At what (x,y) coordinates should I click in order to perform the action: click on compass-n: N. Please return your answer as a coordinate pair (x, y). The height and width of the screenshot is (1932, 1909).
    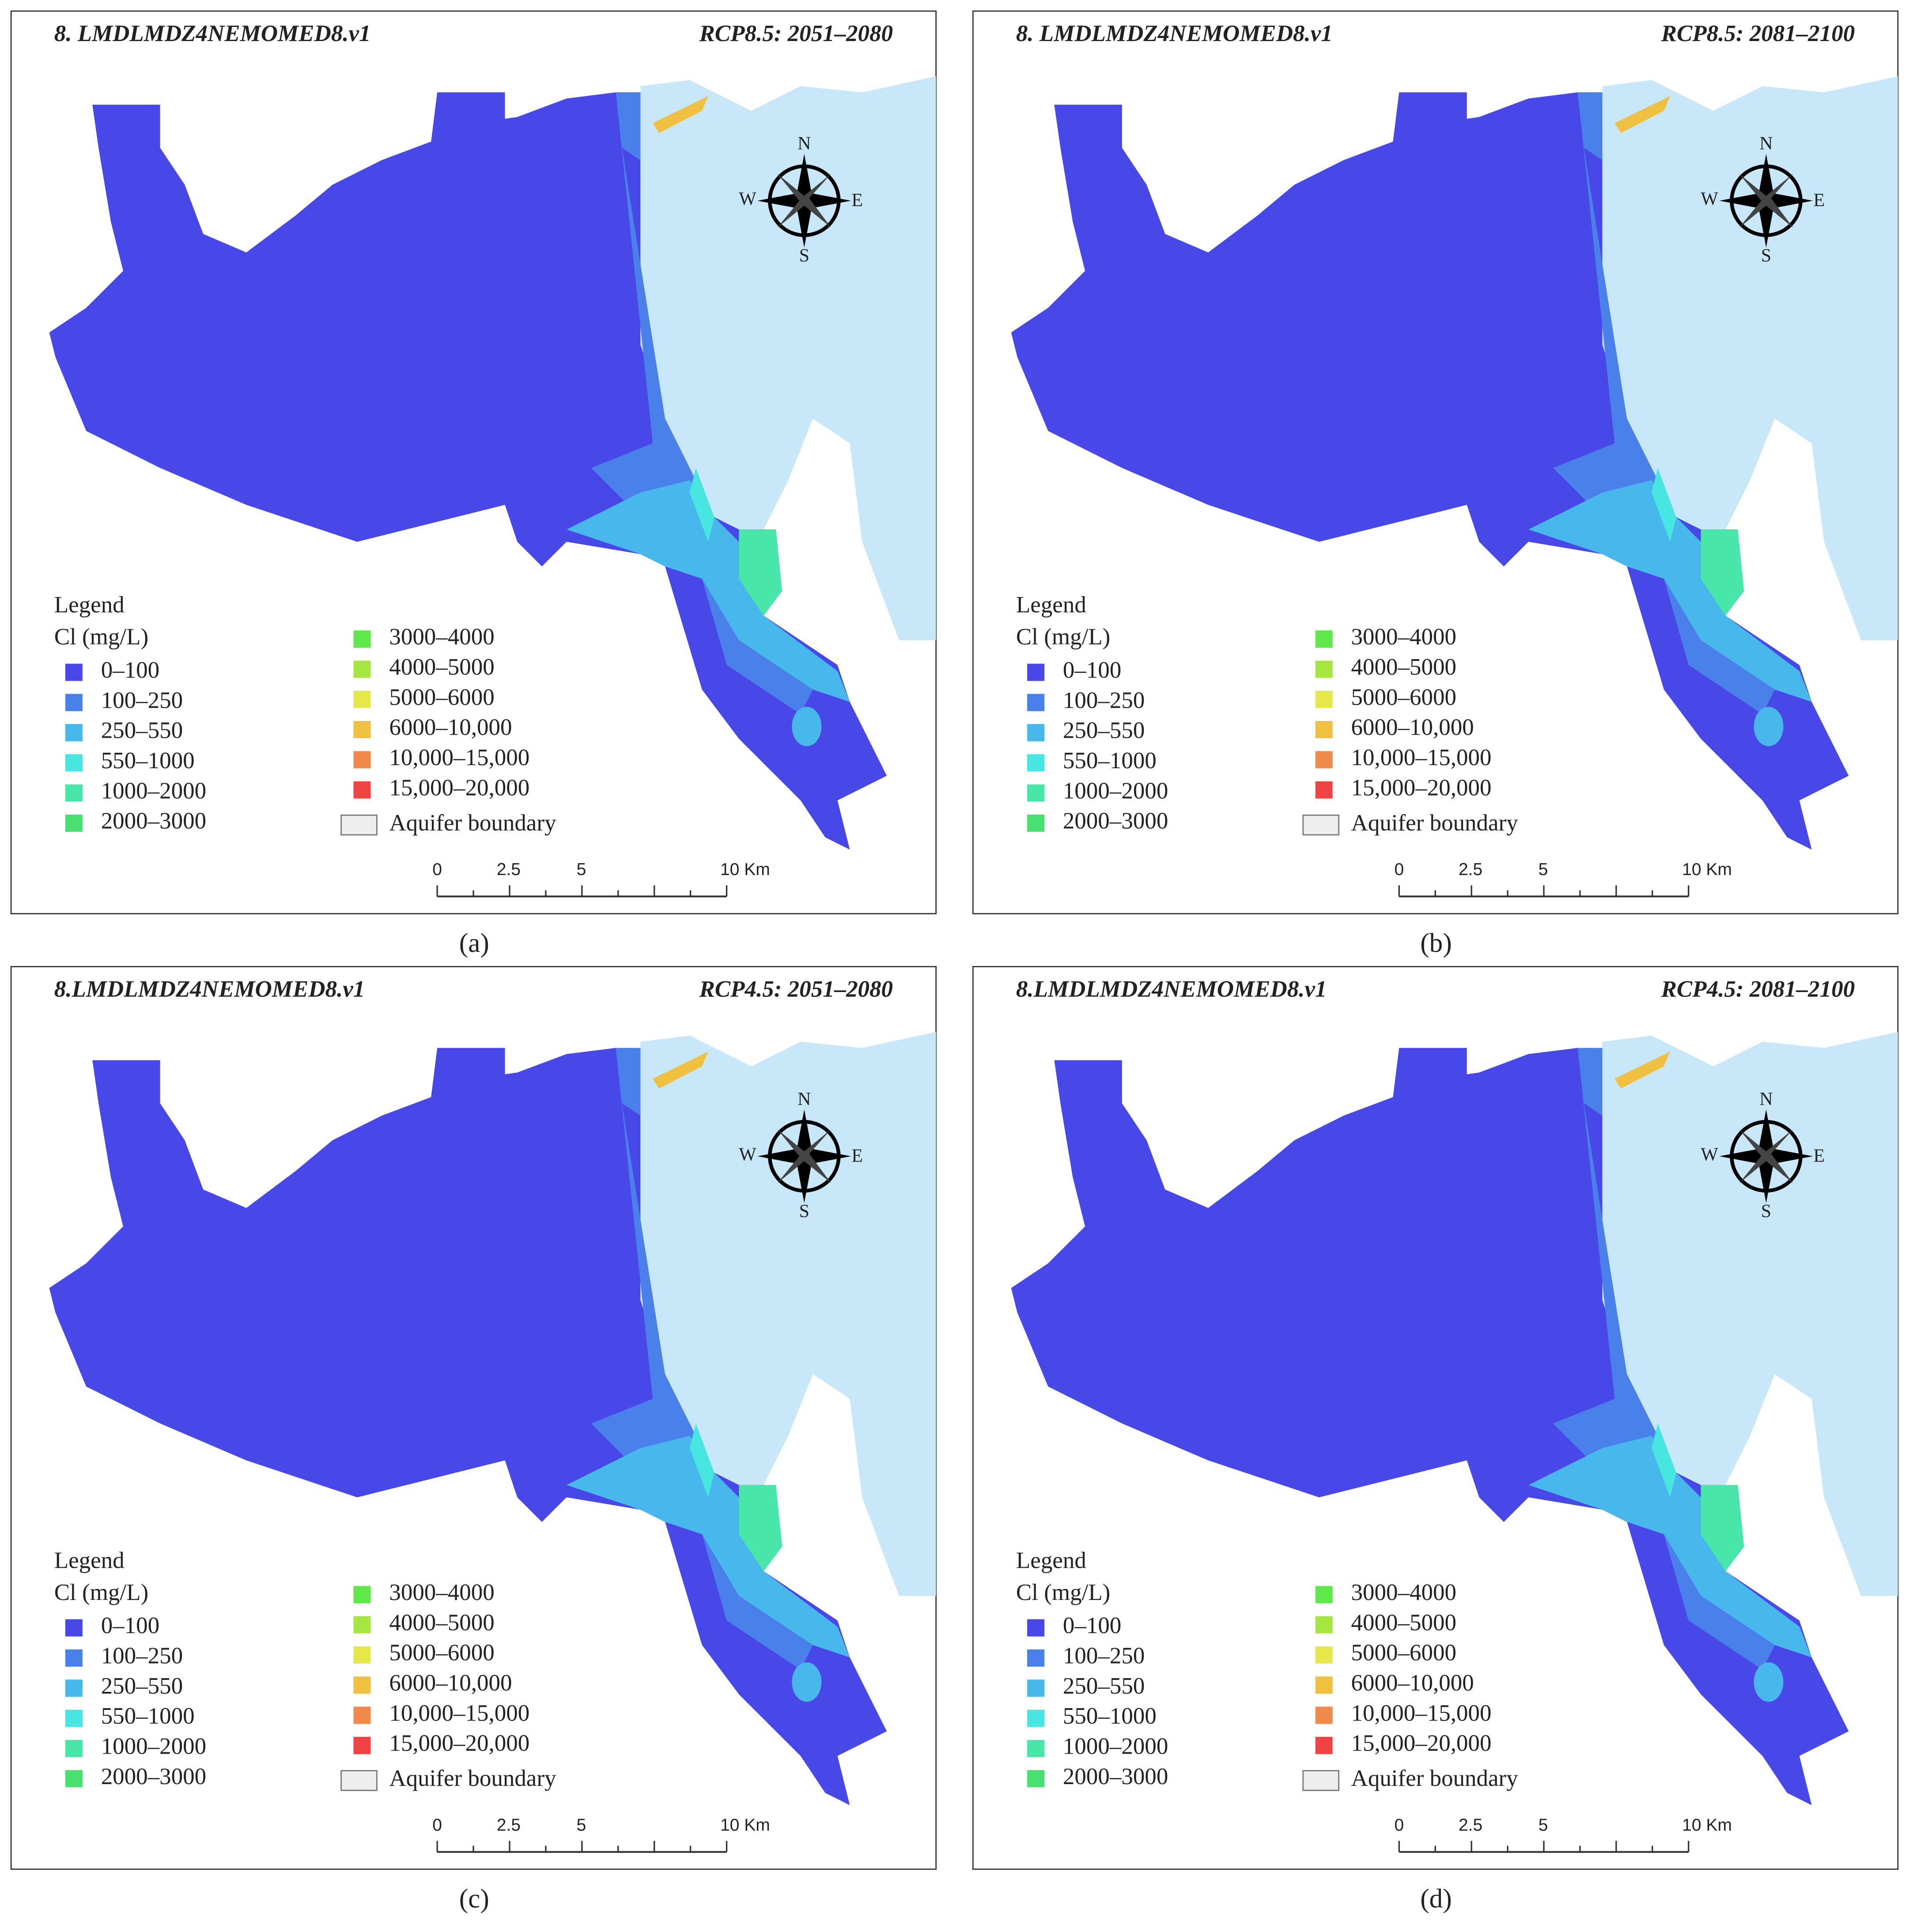
    Looking at the image, I should click on (805, 1099).